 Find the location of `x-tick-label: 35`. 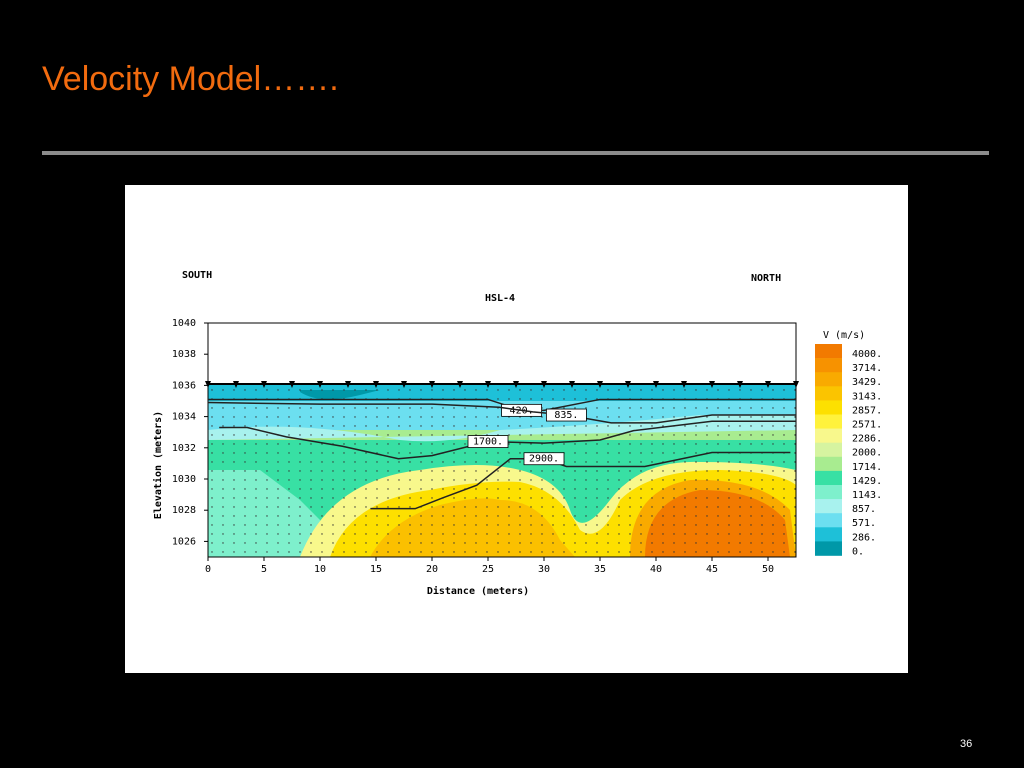

x-tick-label: 35 is located at coordinates (600, 569).